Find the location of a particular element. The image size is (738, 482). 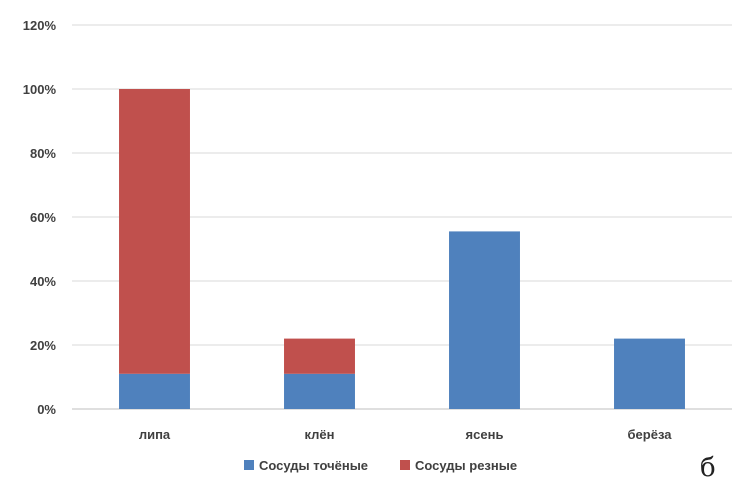

y-tick-label: 100% is located at coordinates (40, 89).